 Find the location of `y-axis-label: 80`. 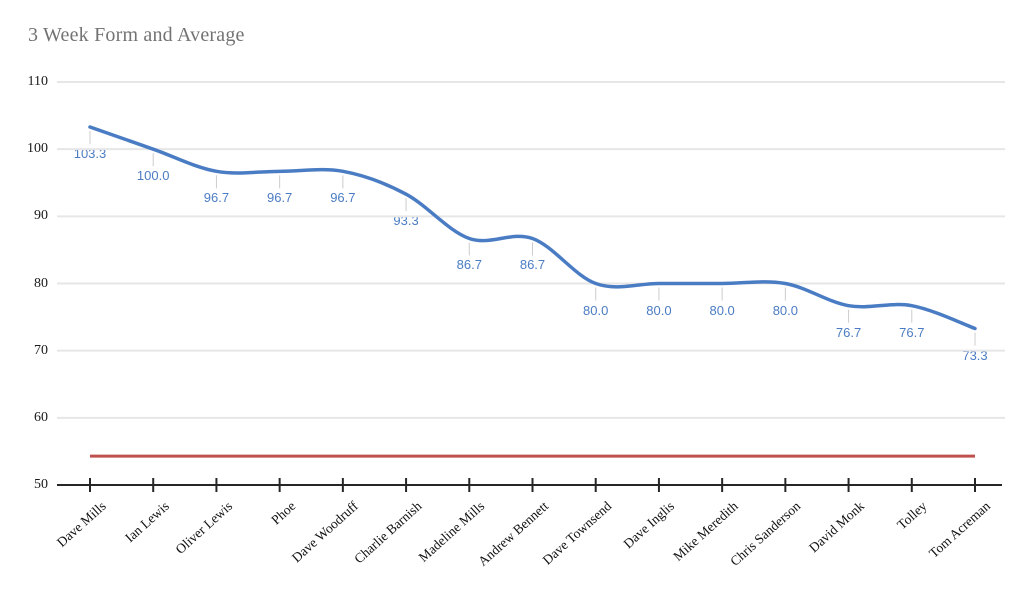

y-axis-label: 80 is located at coordinates (41, 283).